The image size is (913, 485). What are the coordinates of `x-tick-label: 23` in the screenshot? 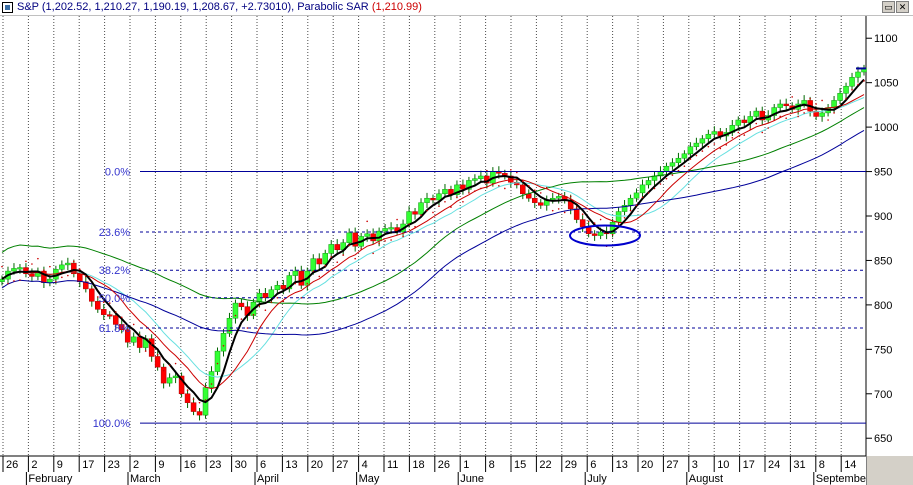 It's located at (215, 465).